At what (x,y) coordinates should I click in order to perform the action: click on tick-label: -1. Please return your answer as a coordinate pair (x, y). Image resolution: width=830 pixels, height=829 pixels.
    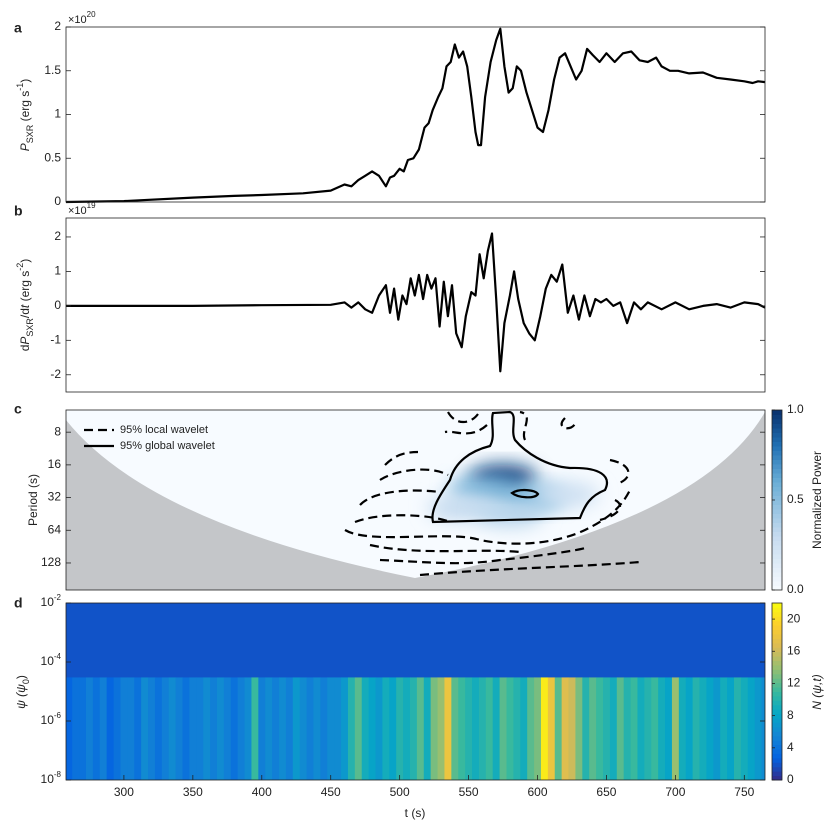
    Looking at the image, I should click on (55, 339).